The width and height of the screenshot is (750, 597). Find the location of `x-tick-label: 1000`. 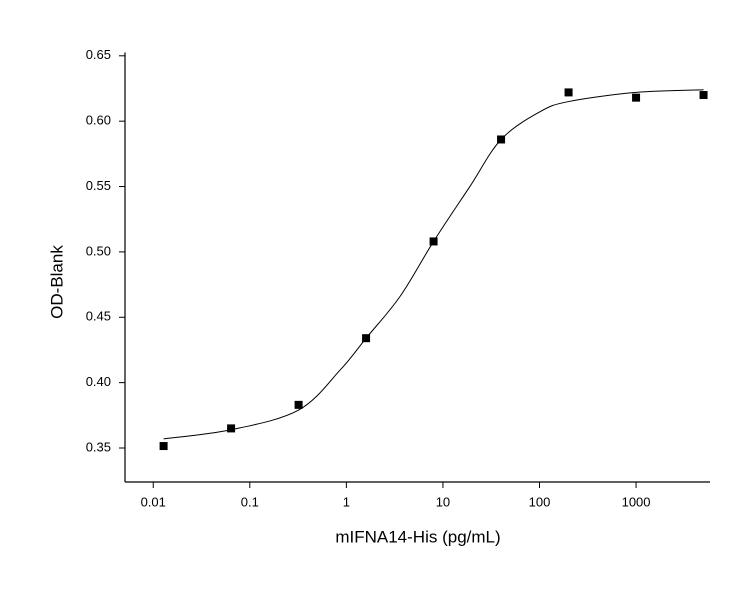

x-tick-label: 1000 is located at coordinates (636, 501).